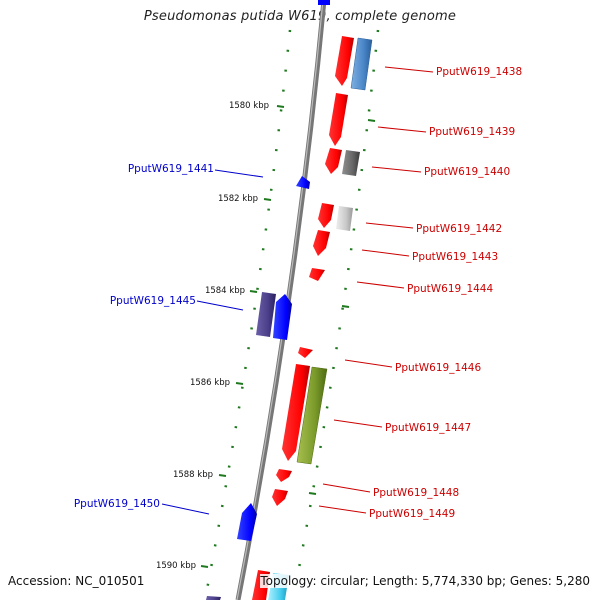 Image resolution: width=600 pixels, height=600 pixels. Describe the element at coordinates (238, 199) in the screenshot. I see `scale-label: 1582 kbp` at that location.